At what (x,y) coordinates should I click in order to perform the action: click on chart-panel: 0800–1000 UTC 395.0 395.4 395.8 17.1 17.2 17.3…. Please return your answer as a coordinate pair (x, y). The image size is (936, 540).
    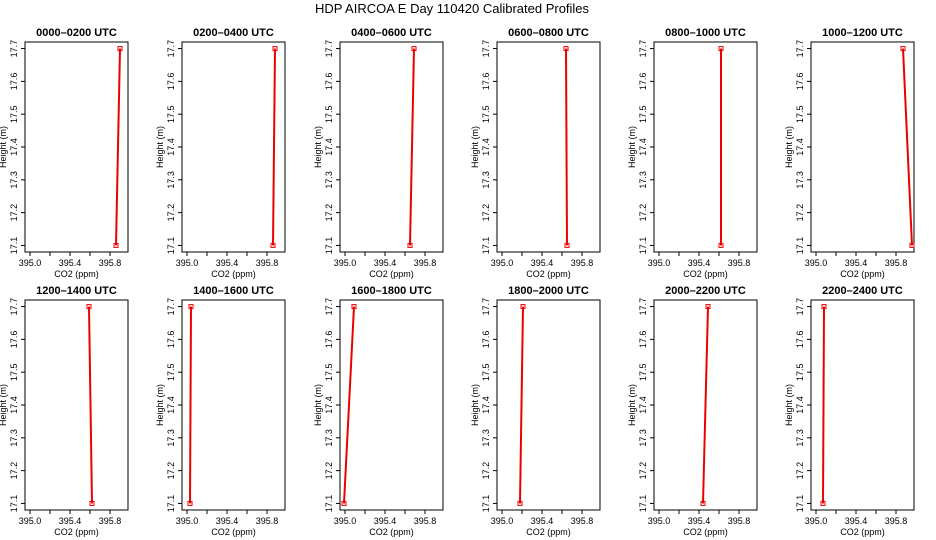
    Looking at the image, I should click on (692, 153).